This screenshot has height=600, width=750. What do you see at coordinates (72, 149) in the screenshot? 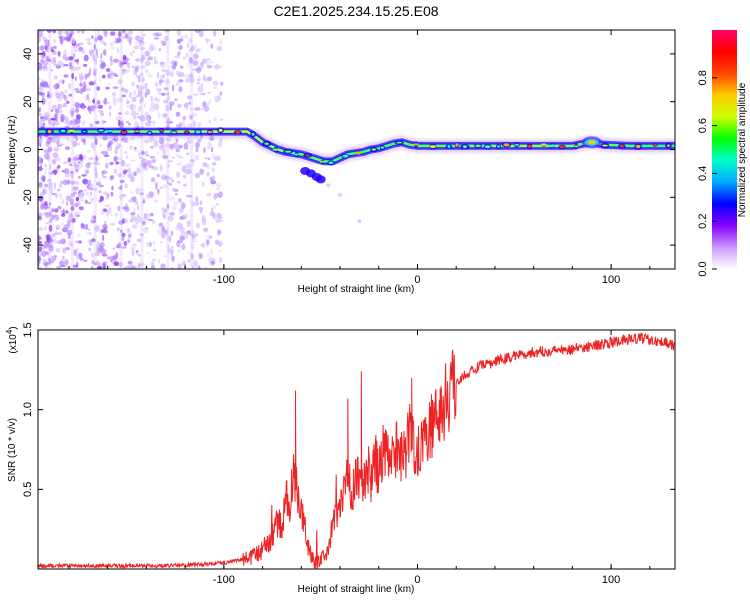
I see `noise-stripe` at bounding box center [72, 149].